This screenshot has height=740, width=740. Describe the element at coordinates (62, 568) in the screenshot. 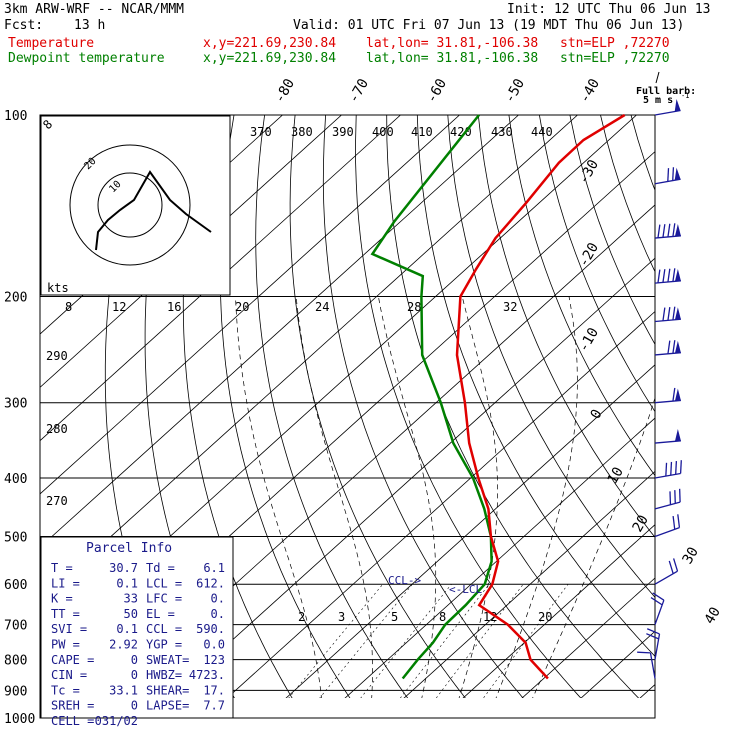

I see `parcel-info-key: T =` at that location.